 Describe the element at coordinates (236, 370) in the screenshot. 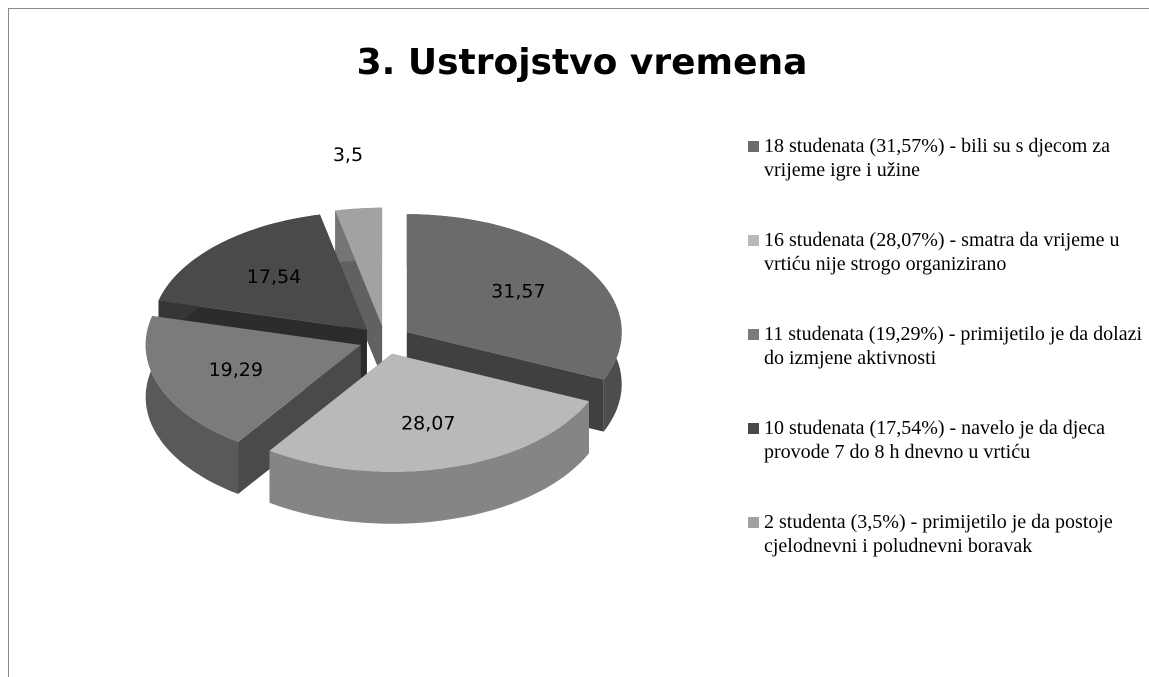

I see `data-label: 19,29` at that location.